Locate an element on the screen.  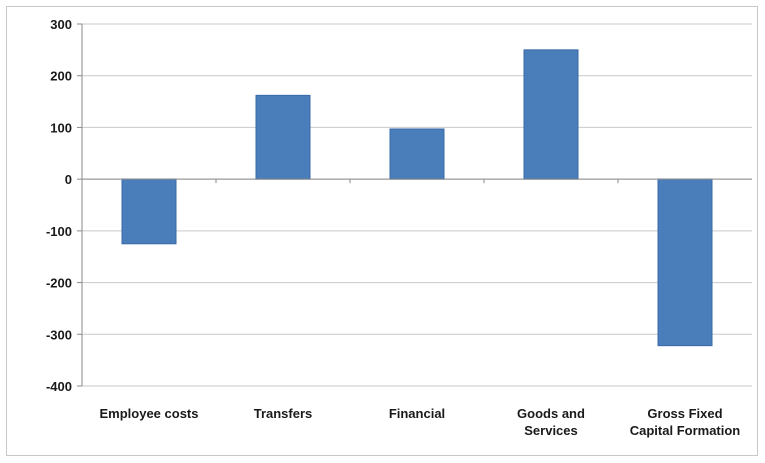
bar-employee-costs is located at coordinates (149, 211).